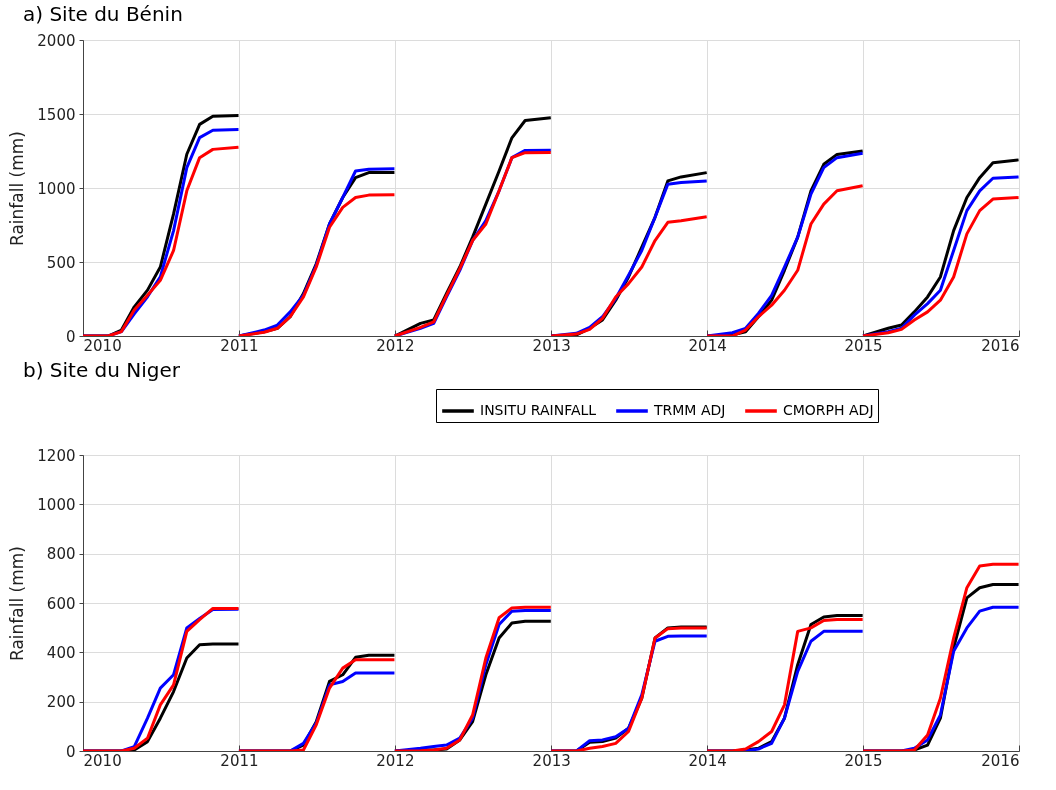  What do you see at coordinates (102, 369) in the screenshot?
I see `chart-title: b) Site du Niger` at bounding box center [102, 369].